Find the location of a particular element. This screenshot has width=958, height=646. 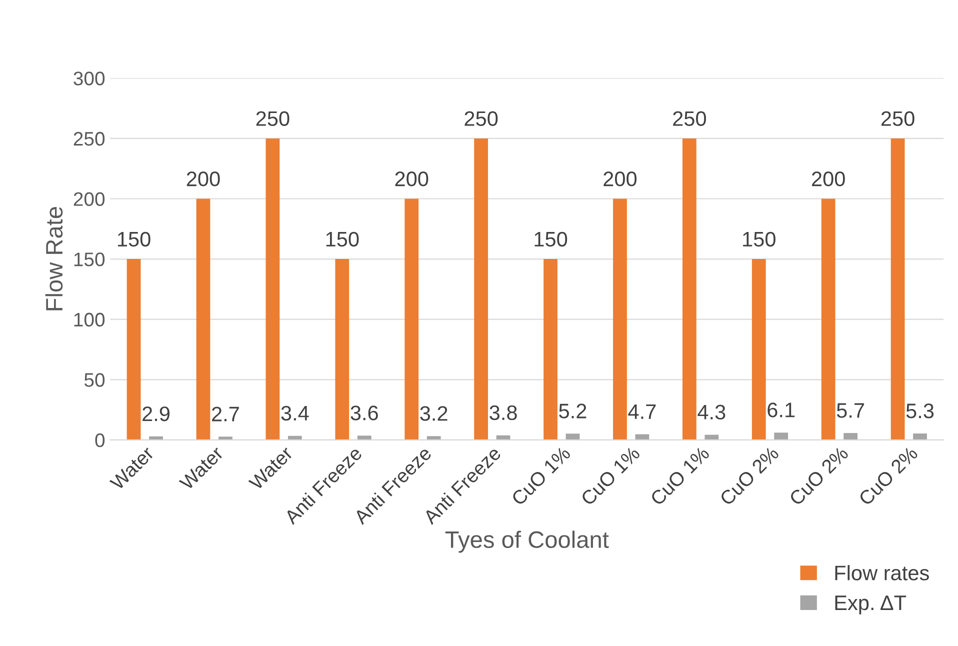

y-tick-label: 300 is located at coordinates (89, 79).